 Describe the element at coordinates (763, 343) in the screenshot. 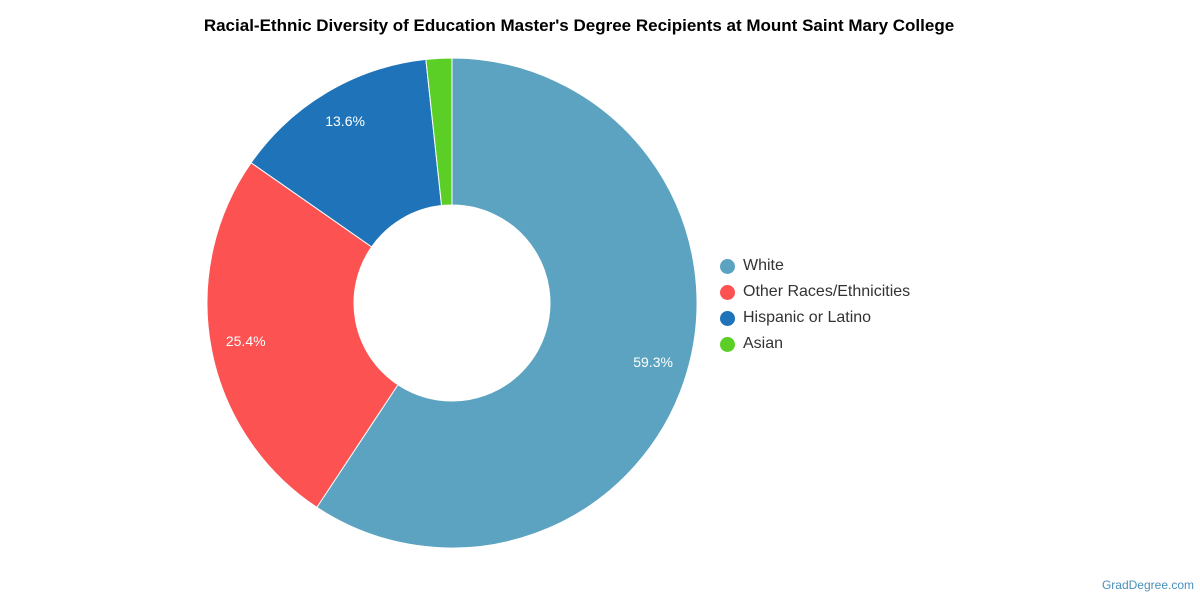

I see `legend-label: Asian` at that location.